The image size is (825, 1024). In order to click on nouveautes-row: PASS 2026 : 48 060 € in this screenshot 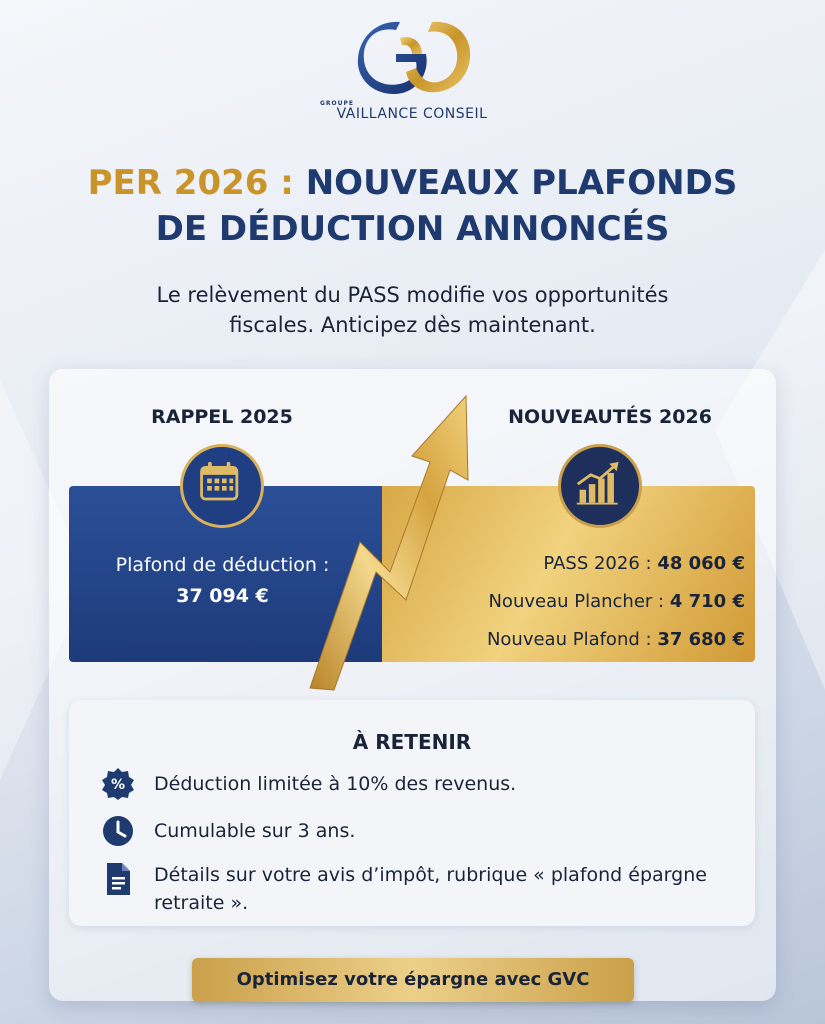, I will do `click(592, 564)`.